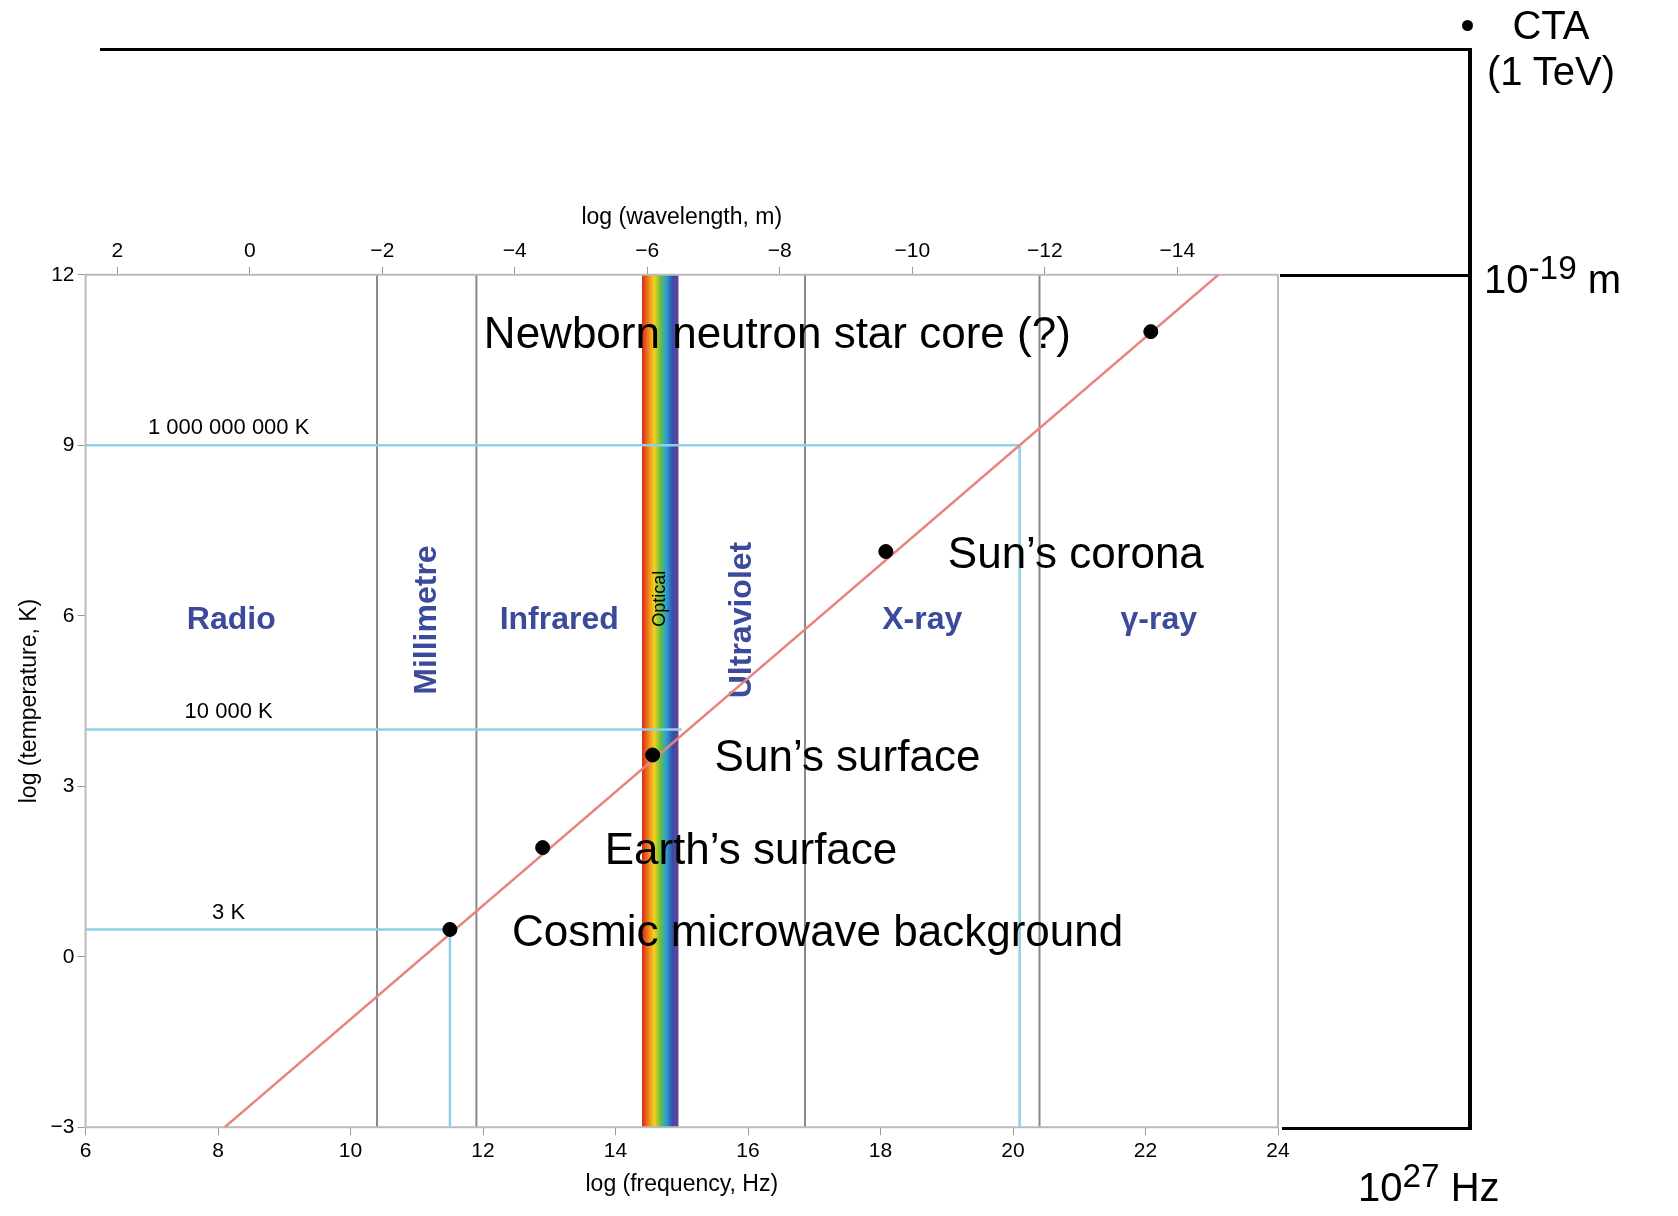 The image size is (1678, 1216). I want to click on y-tick-label: 9, so click(68, 444).